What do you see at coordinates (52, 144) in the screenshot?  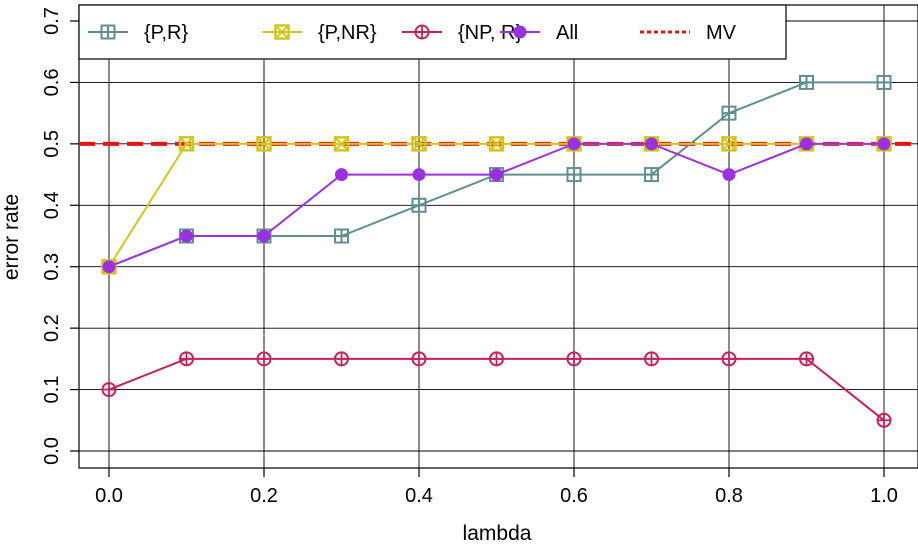 I see `y-tick-label: 0.5` at bounding box center [52, 144].